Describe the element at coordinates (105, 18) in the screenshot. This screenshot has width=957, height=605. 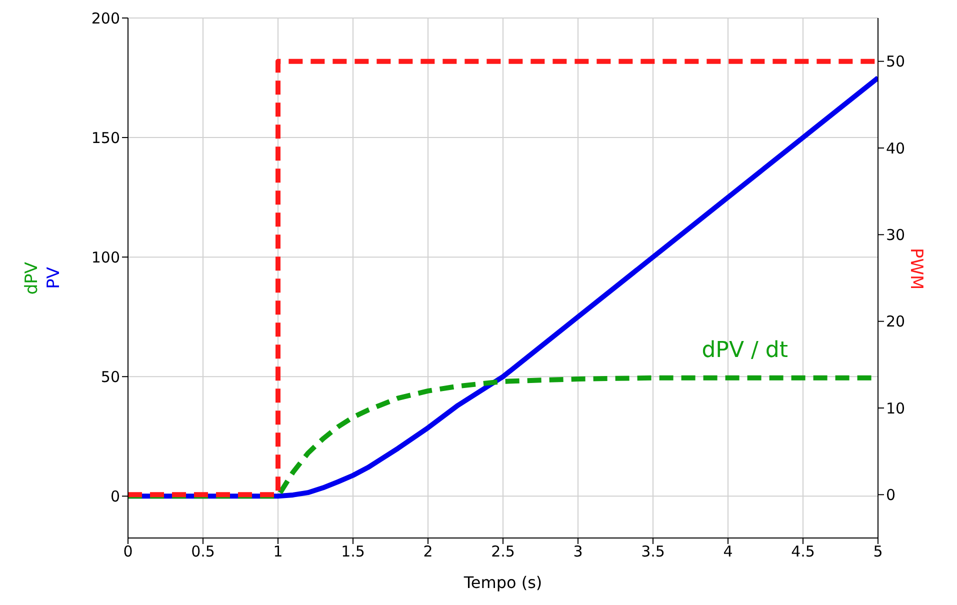
I see `y-tick-label: 200` at that location.